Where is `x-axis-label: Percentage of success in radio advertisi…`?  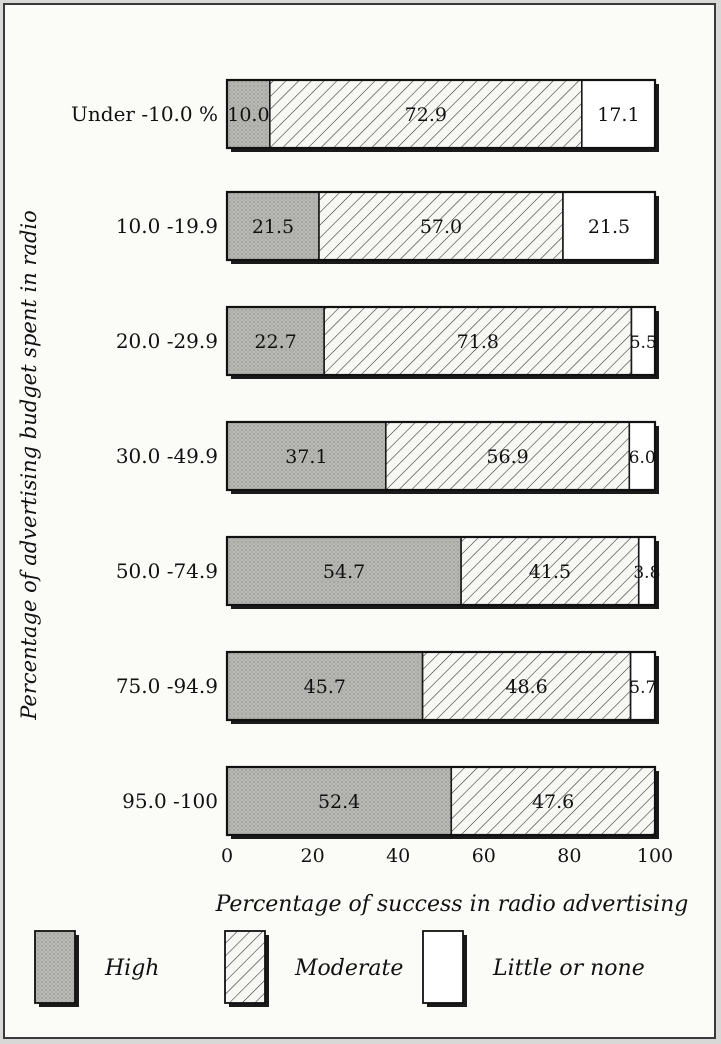
x-axis-label: Percentage of success in radio advertisi… is located at coordinates (452, 904).